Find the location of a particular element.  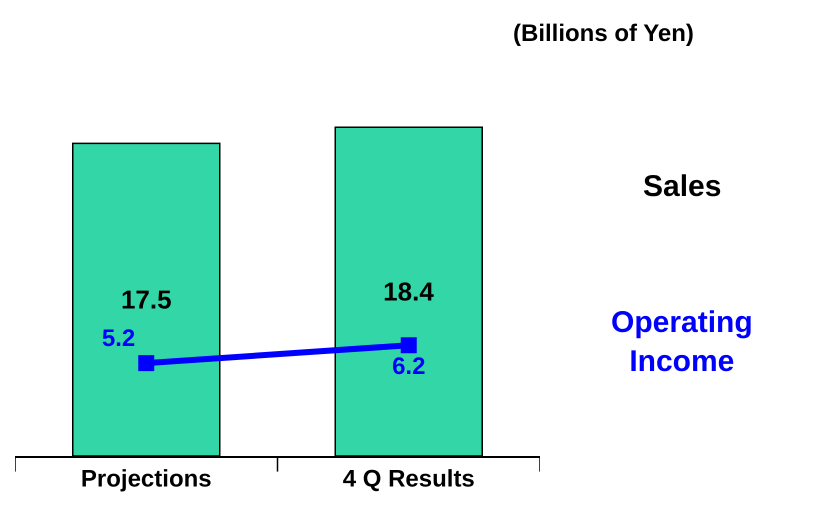

text: Sales is located at coordinates (682, 186).